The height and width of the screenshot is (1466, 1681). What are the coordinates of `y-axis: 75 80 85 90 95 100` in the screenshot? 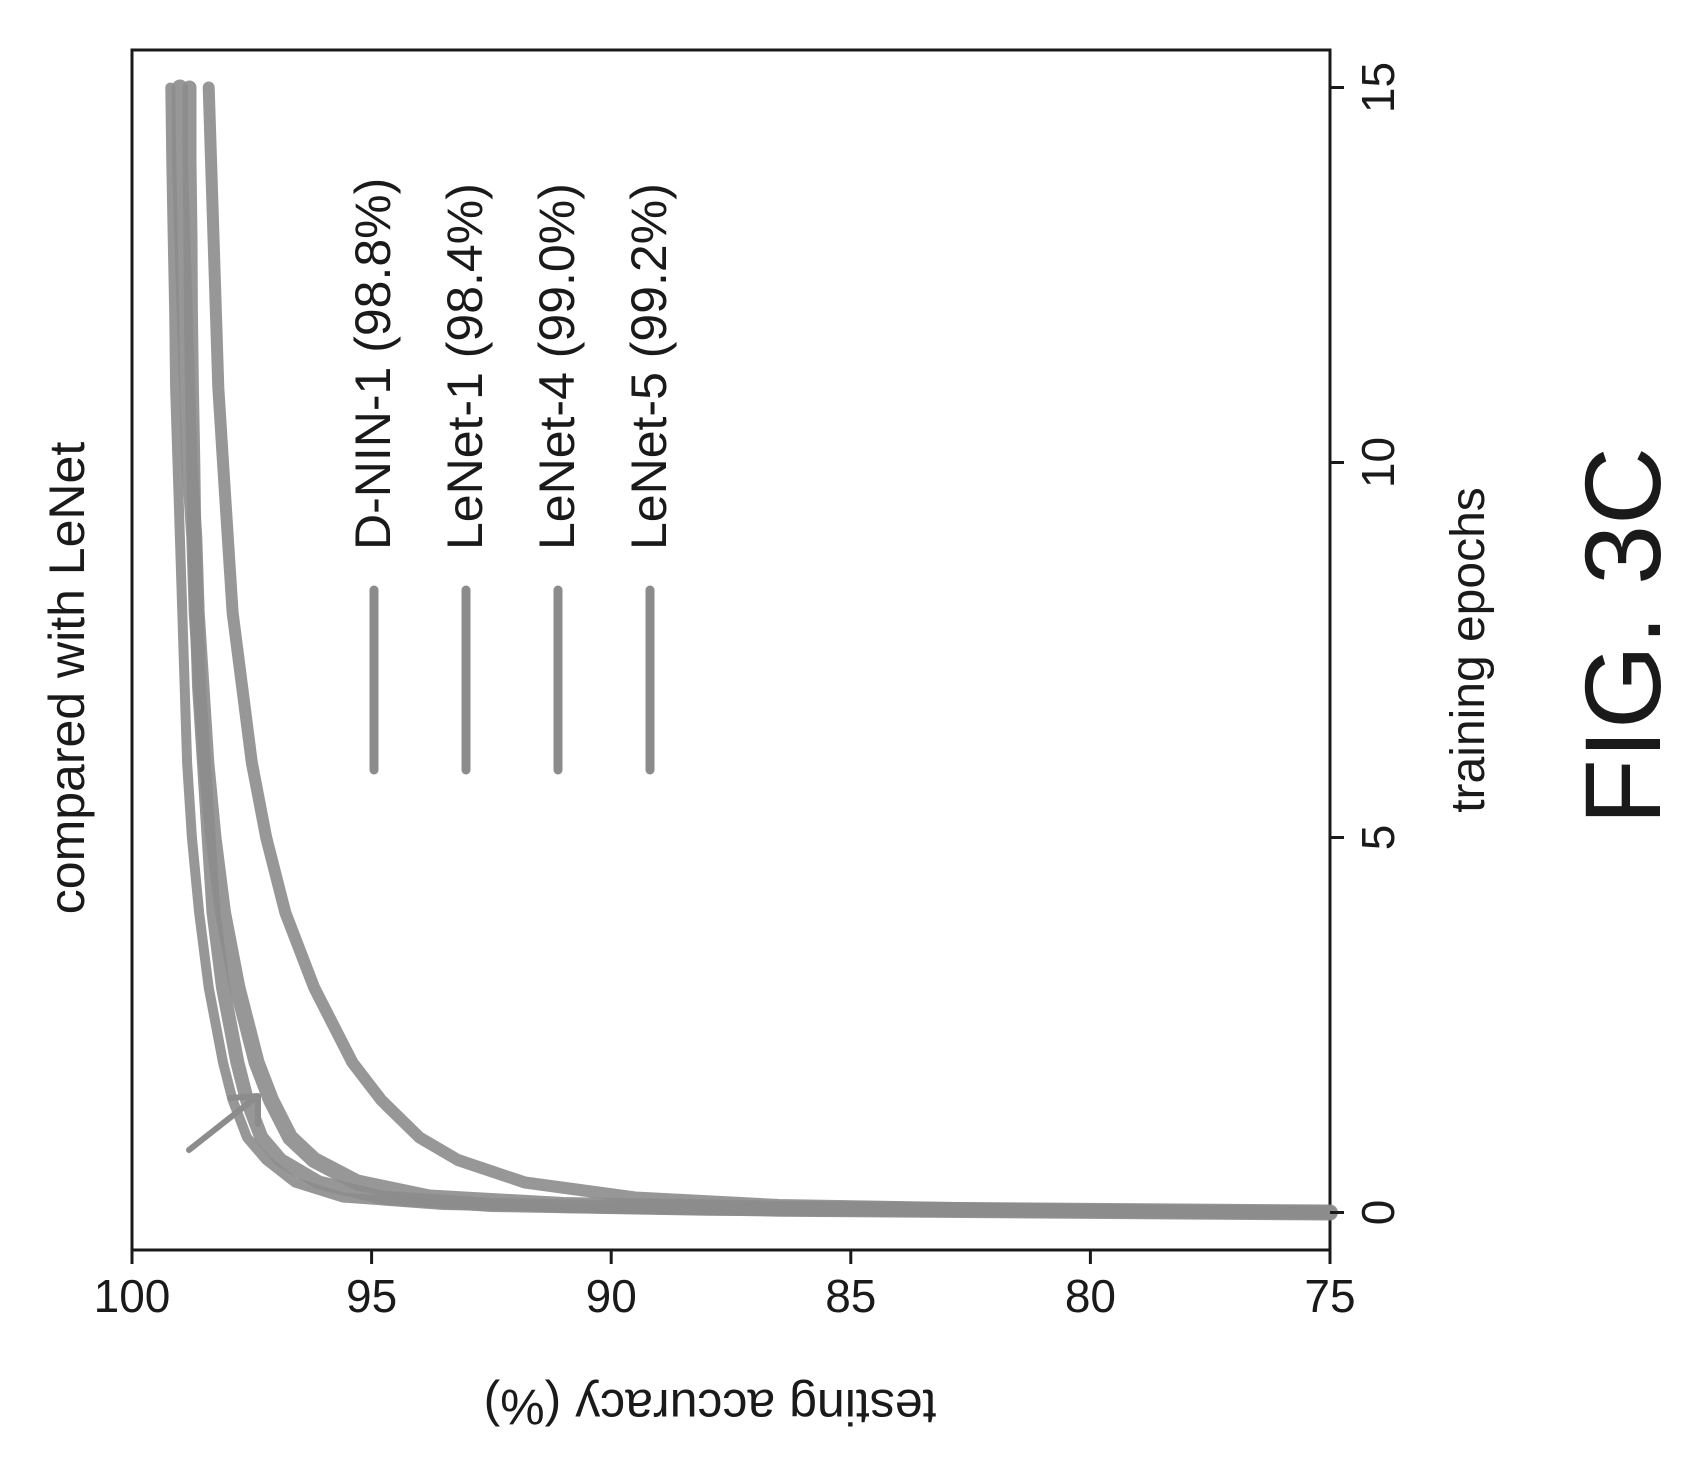 It's located at (725, 1286).